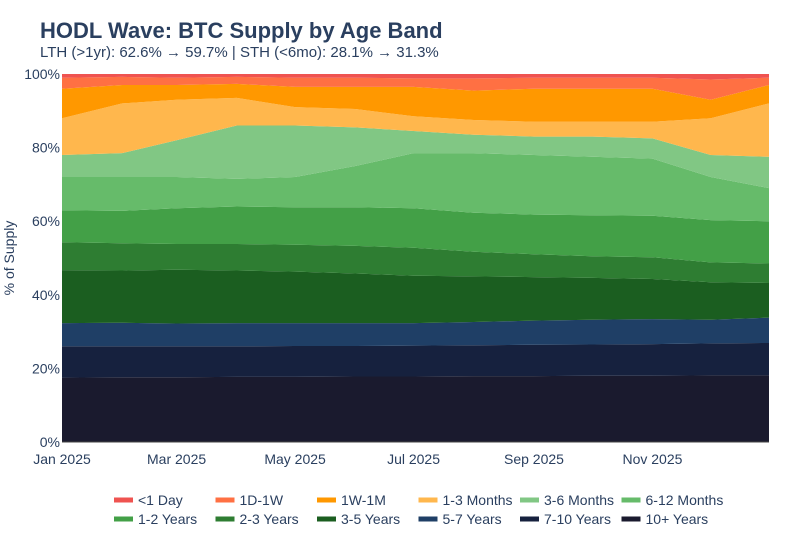 This screenshot has width=810, height=545. I want to click on legend-label: 3-5 Years, so click(370, 519).